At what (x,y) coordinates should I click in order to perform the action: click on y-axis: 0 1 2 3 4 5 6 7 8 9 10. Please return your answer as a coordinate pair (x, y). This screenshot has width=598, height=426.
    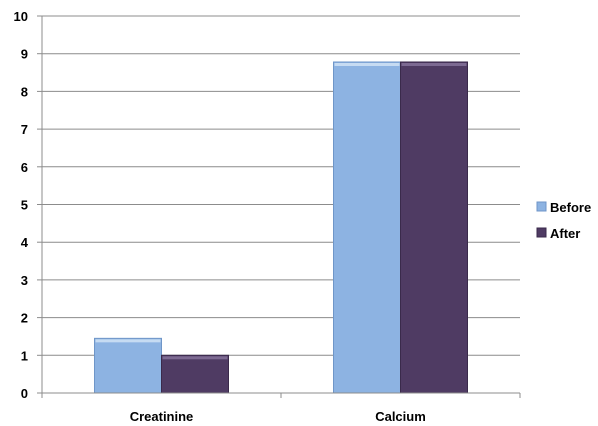
    Looking at the image, I should click on (28, 205).